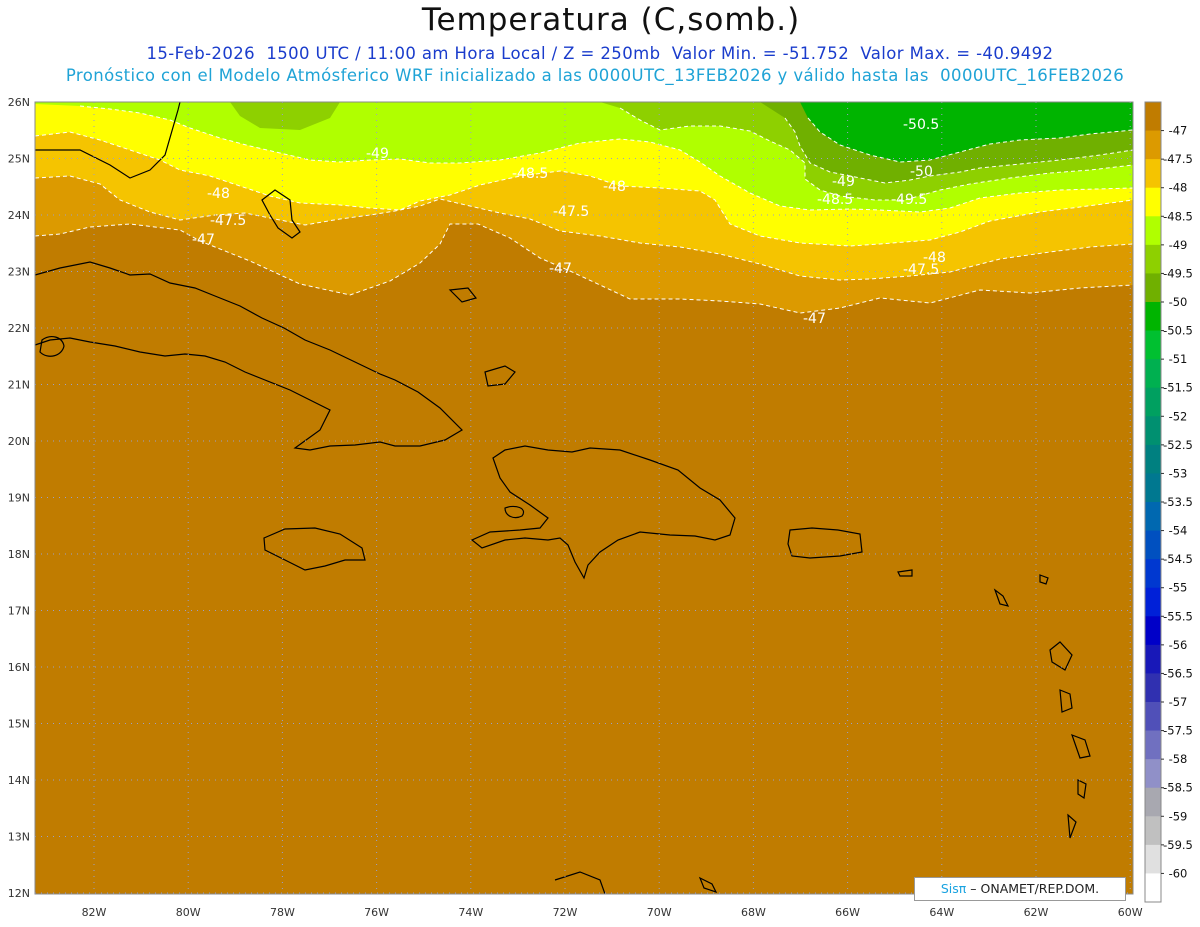 Image resolution: width=1200 pixels, height=927 pixels. Describe the element at coordinates (1178, 216) in the screenshot. I see `colorbar-label: -48.5` at that location.